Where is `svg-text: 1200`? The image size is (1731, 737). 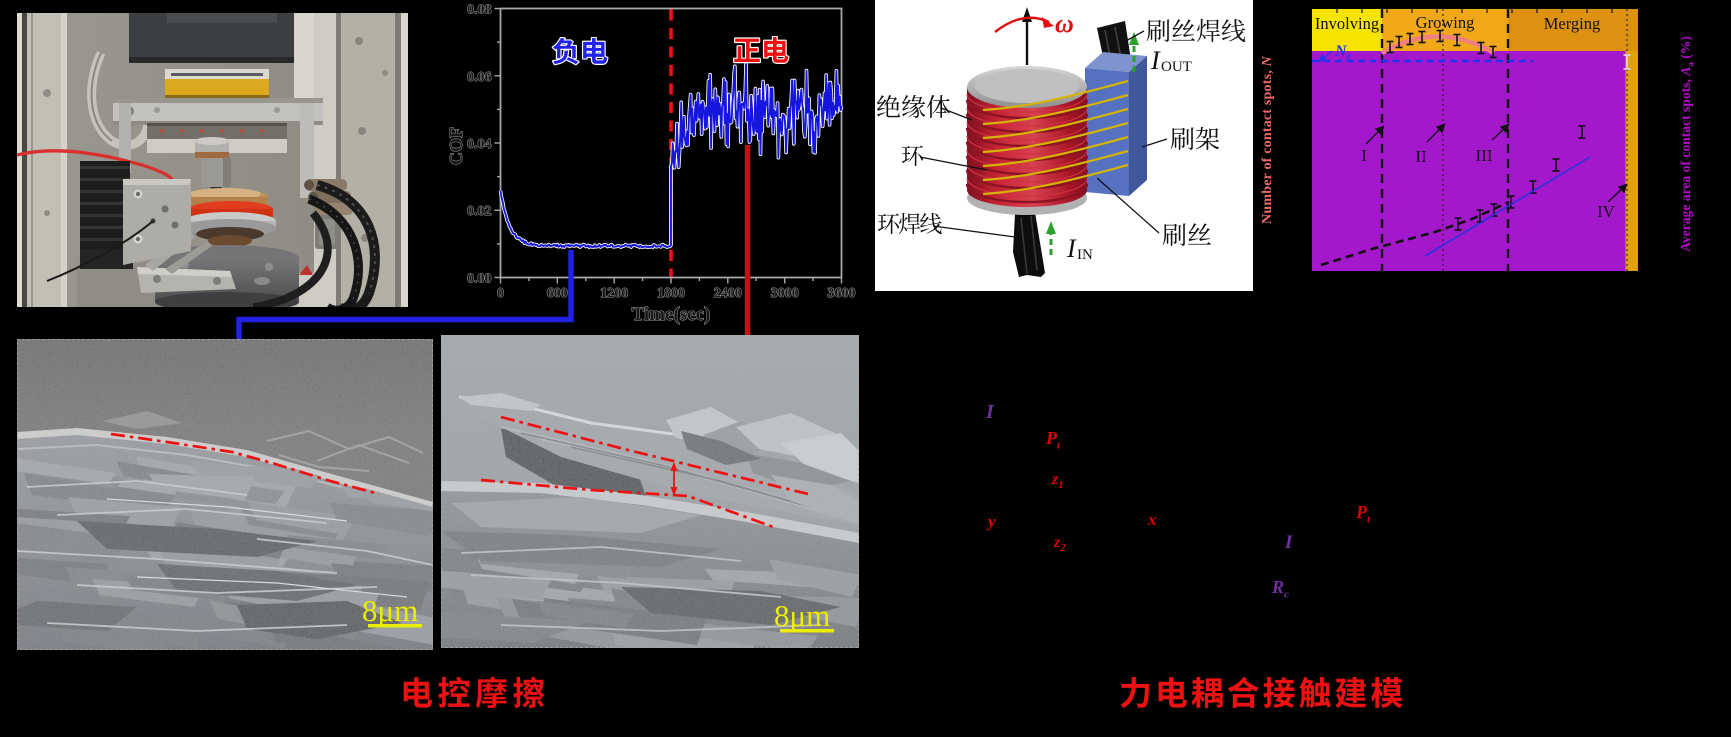 svg-text: 1200 is located at coordinates (614, 293).